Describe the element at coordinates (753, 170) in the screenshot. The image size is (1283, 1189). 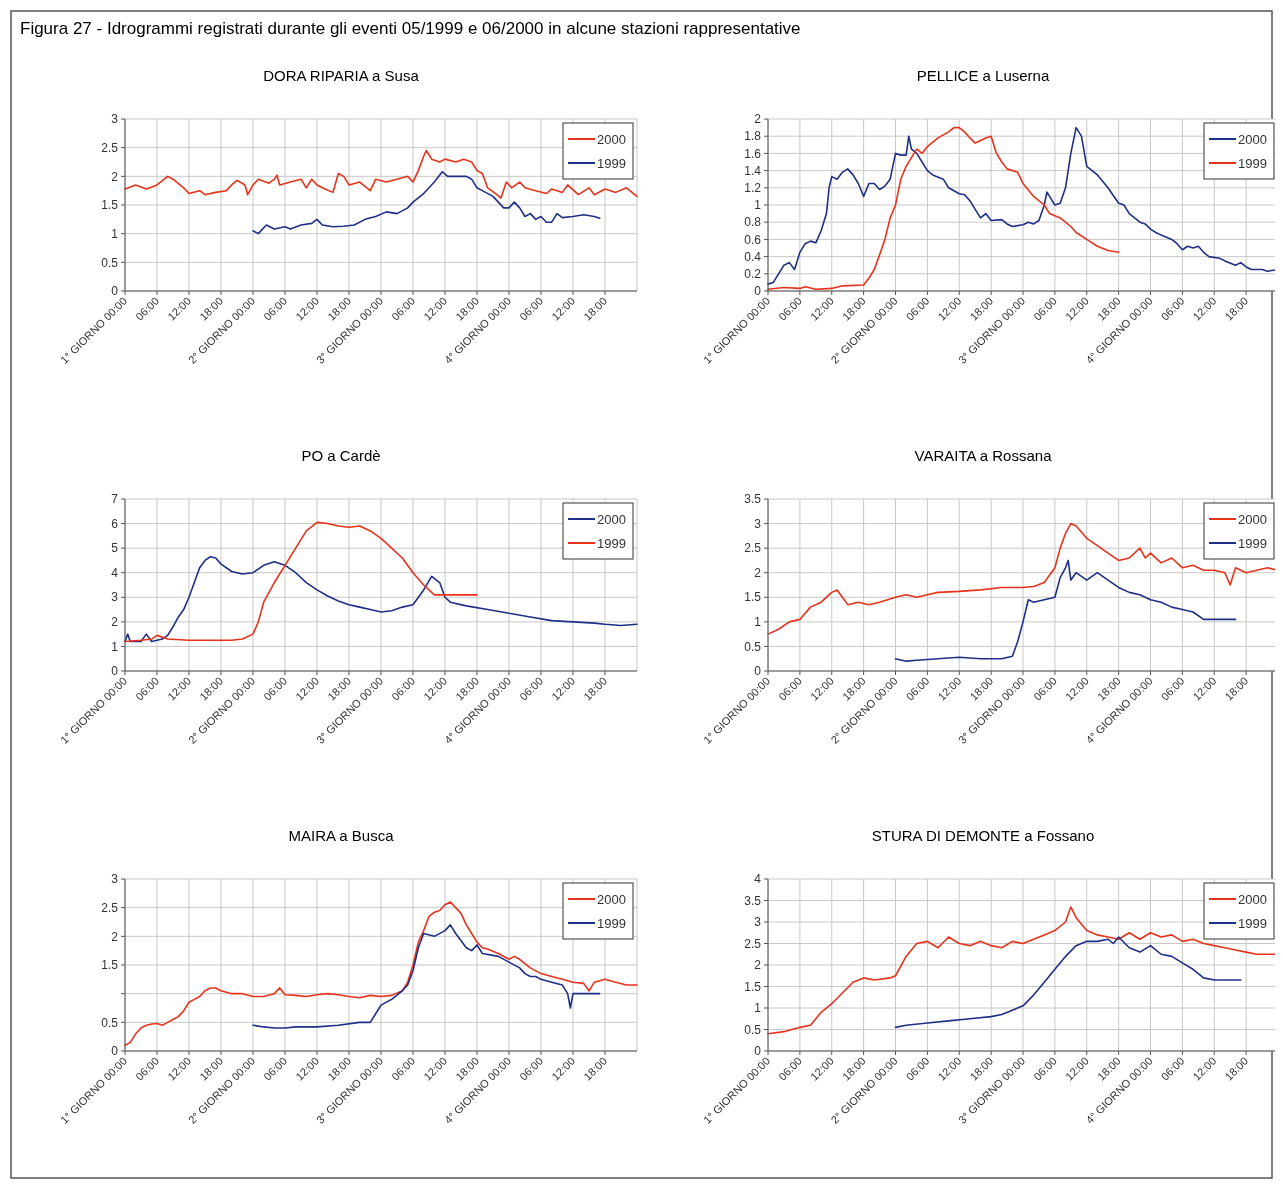
I see `y-tick-label: 1.4` at that location.